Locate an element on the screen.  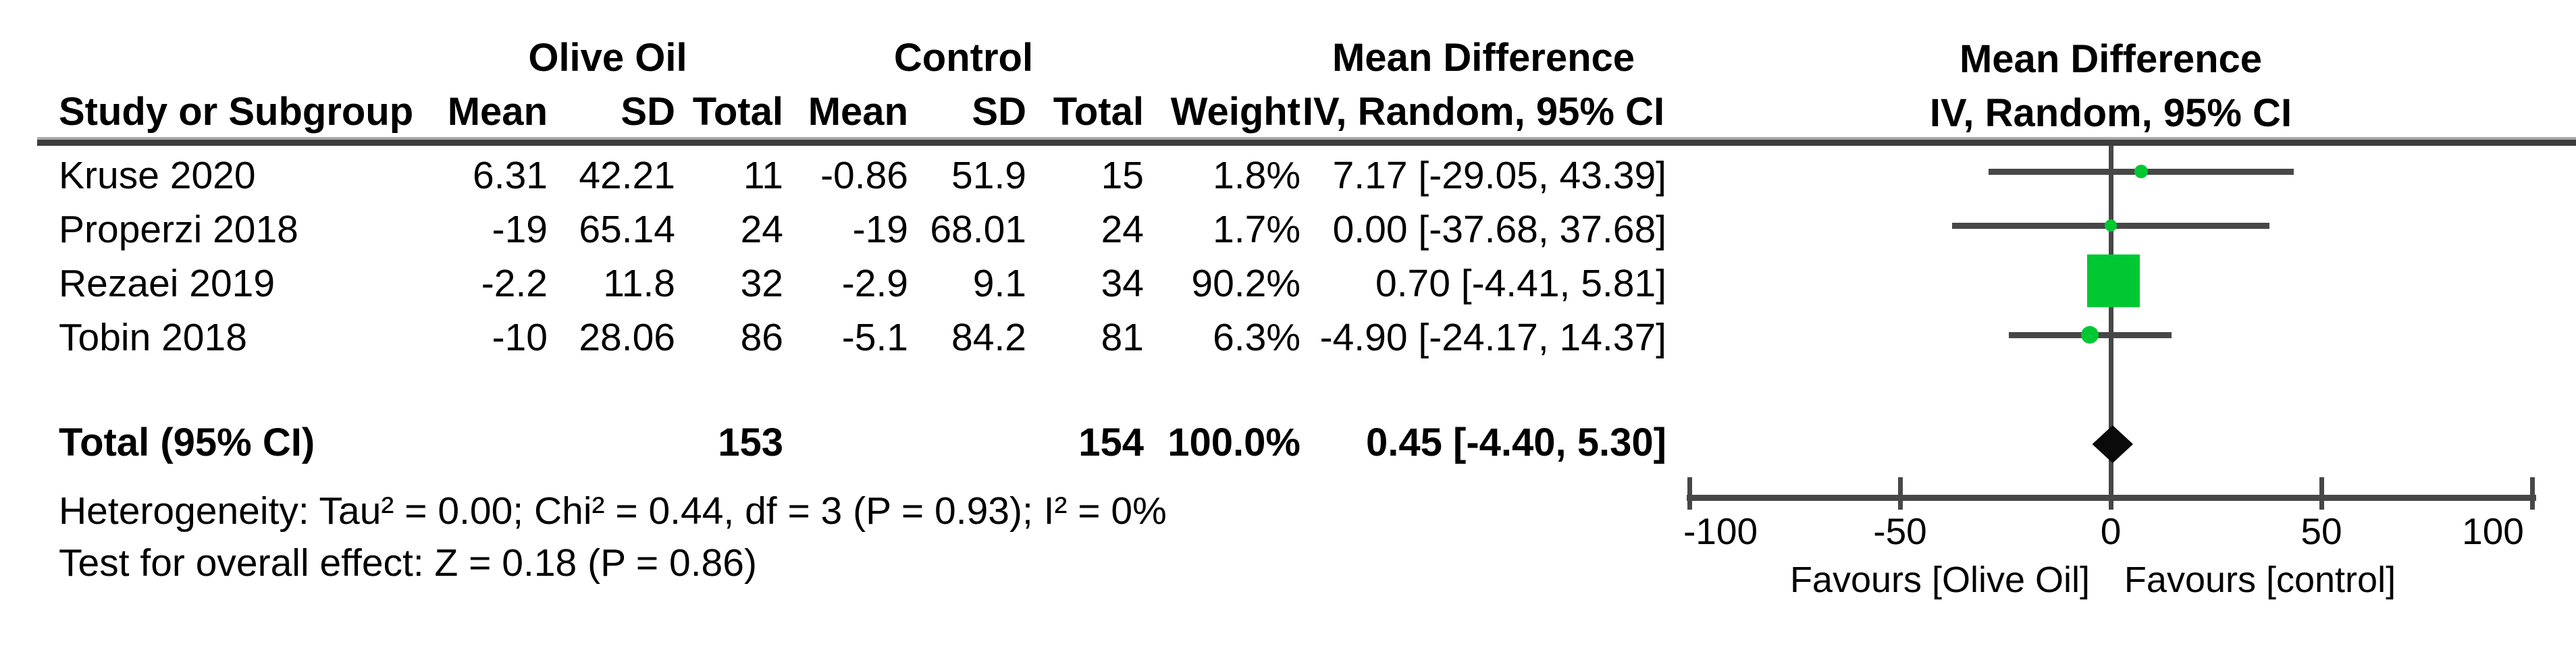
total-oo-header: Total is located at coordinates (737, 112).